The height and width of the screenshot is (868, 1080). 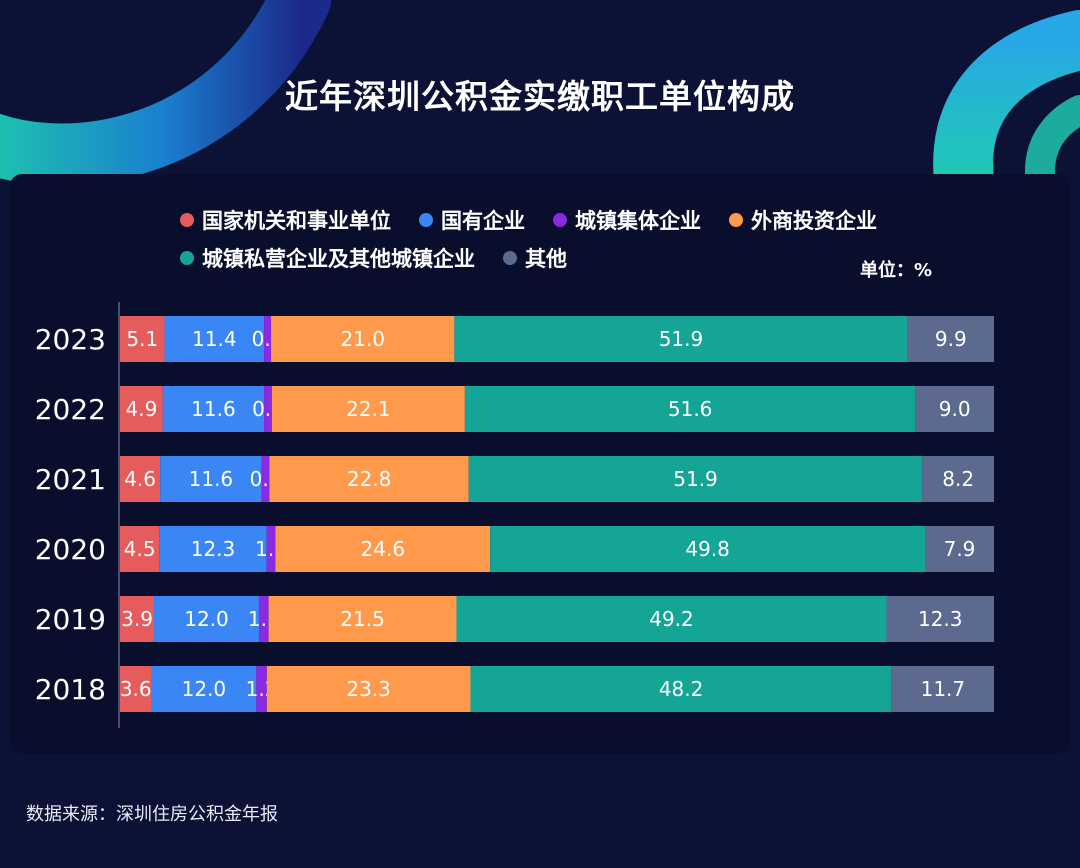 I want to click on data-label: 5.1, so click(x=142, y=339).